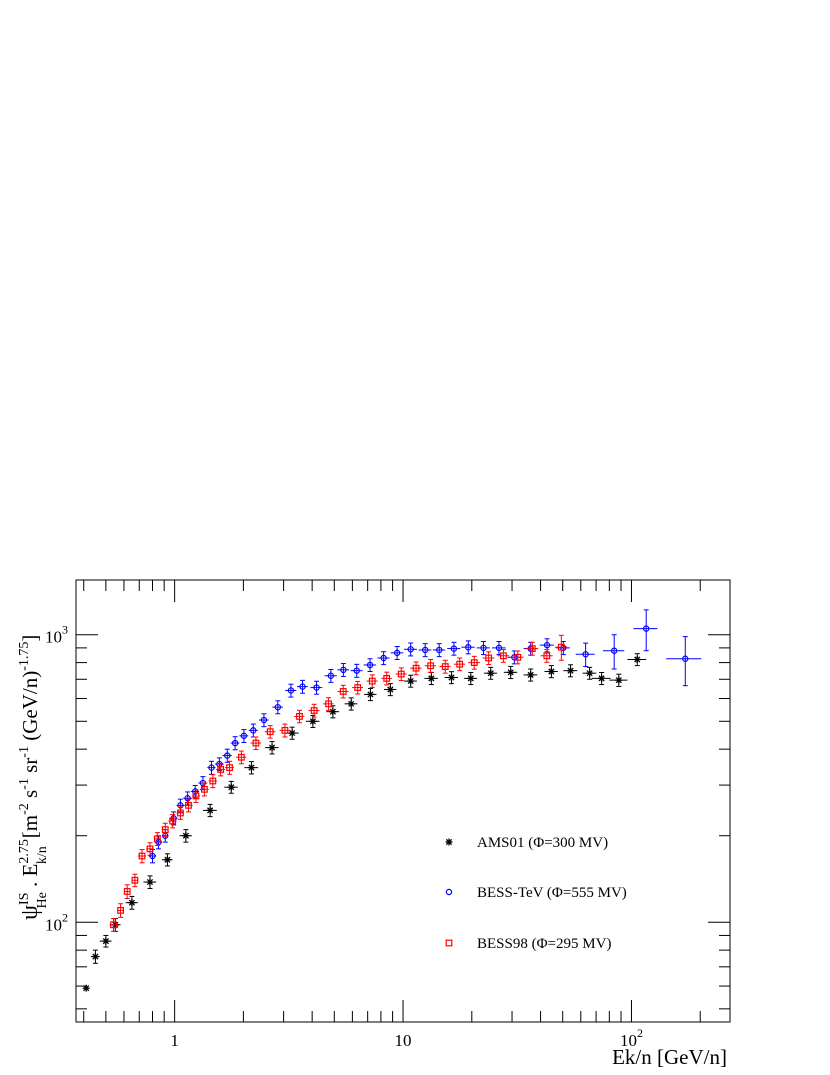 This screenshot has height=1075, width=830. What do you see at coordinates (30, 638) in the screenshot?
I see `y-label-u8: ]` at bounding box center [30, 638].